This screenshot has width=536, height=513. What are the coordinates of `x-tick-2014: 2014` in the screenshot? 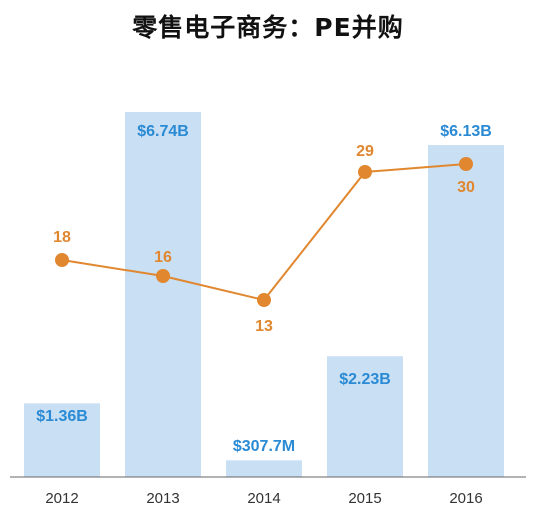 It's located at (263, 498).